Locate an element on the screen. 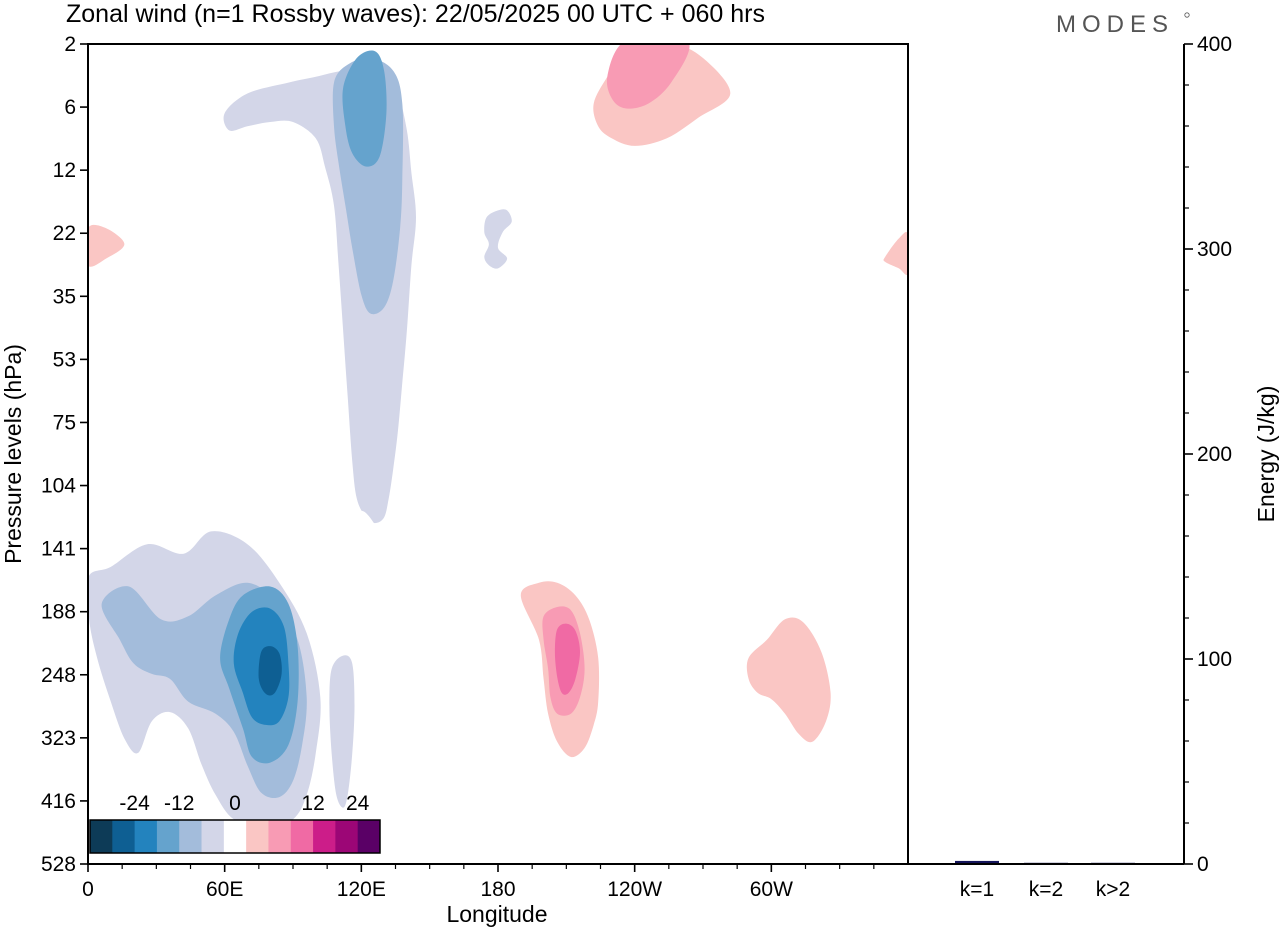  y-tick-label: 22 is located at coordinates (64, 233).